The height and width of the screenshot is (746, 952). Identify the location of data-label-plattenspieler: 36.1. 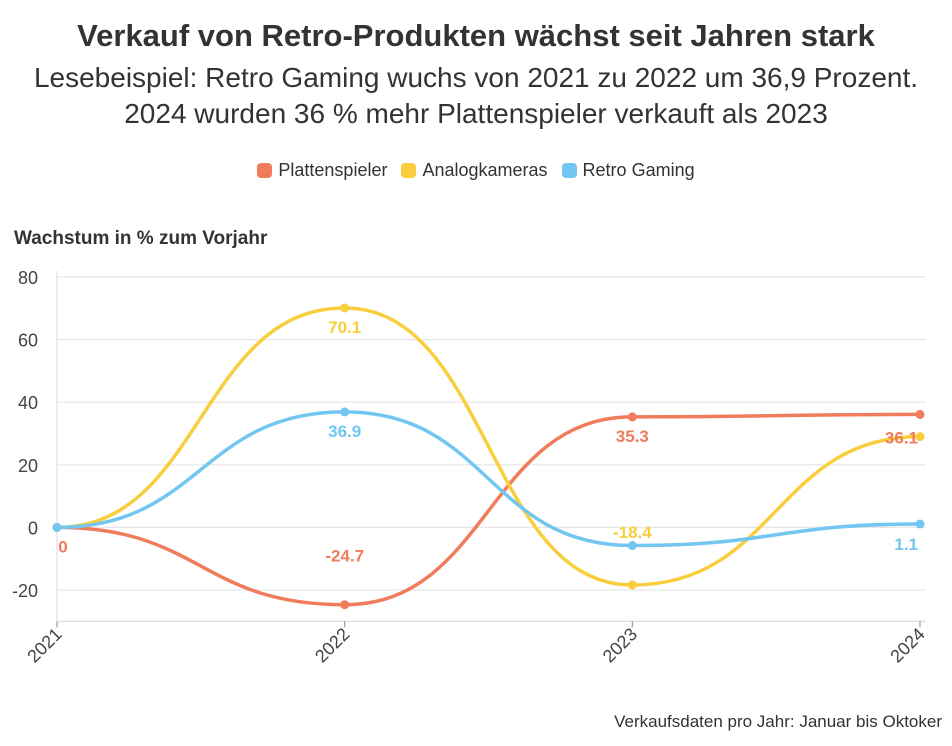
(901, 437).